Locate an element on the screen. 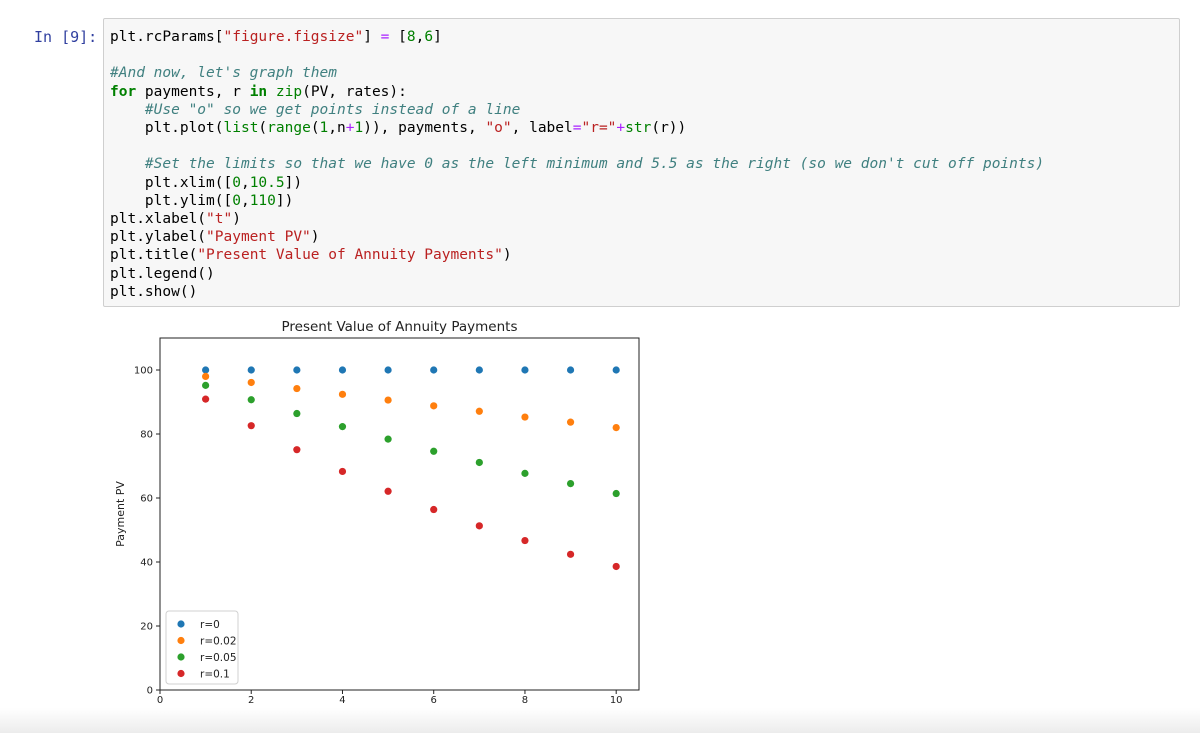 Image resolution: width=1200 pixels, height=733 pixels. x-tick-label: 8 is located at coordinates (525, 700).